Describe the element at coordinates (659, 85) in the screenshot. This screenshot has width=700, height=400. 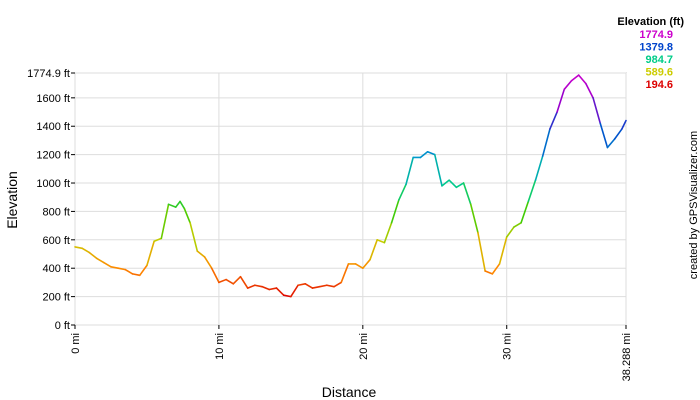
I see `legend-entry: 194.6` at that location.